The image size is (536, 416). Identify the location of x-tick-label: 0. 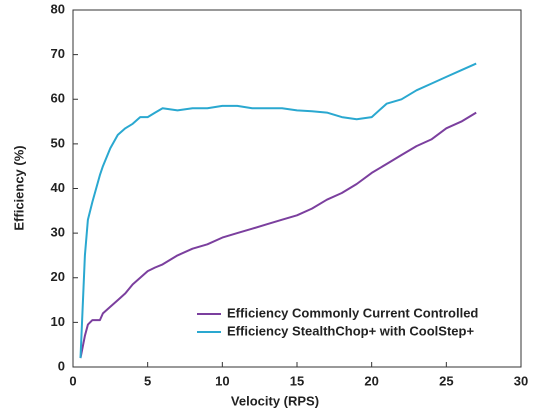
(72, 380).